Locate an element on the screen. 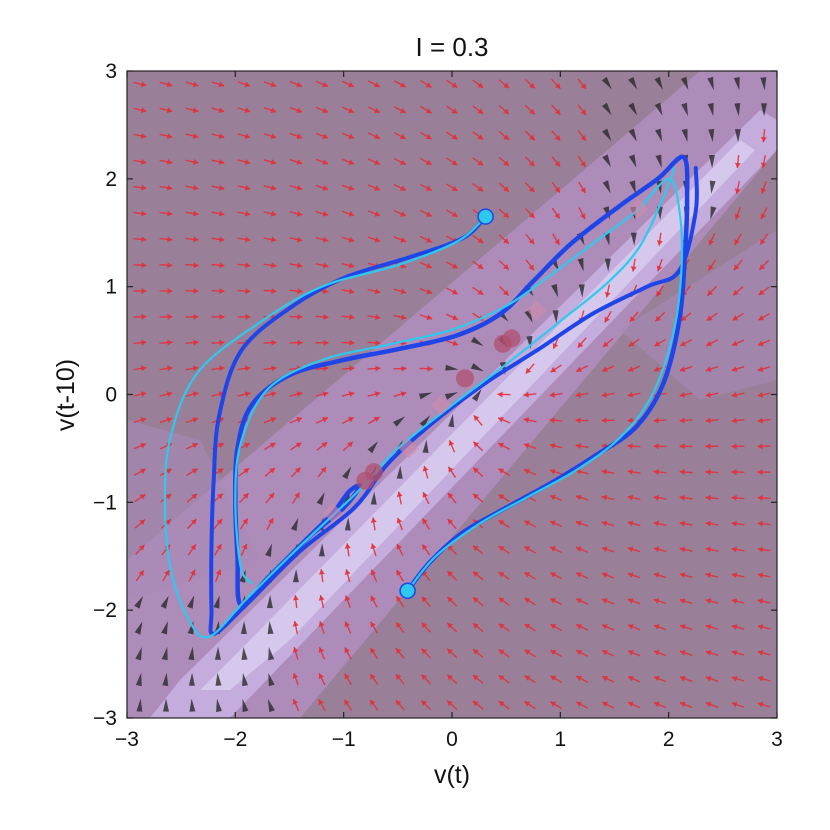 This screenshot has width=830, height=830. diamond-marker is located at coordinates (638, 209).